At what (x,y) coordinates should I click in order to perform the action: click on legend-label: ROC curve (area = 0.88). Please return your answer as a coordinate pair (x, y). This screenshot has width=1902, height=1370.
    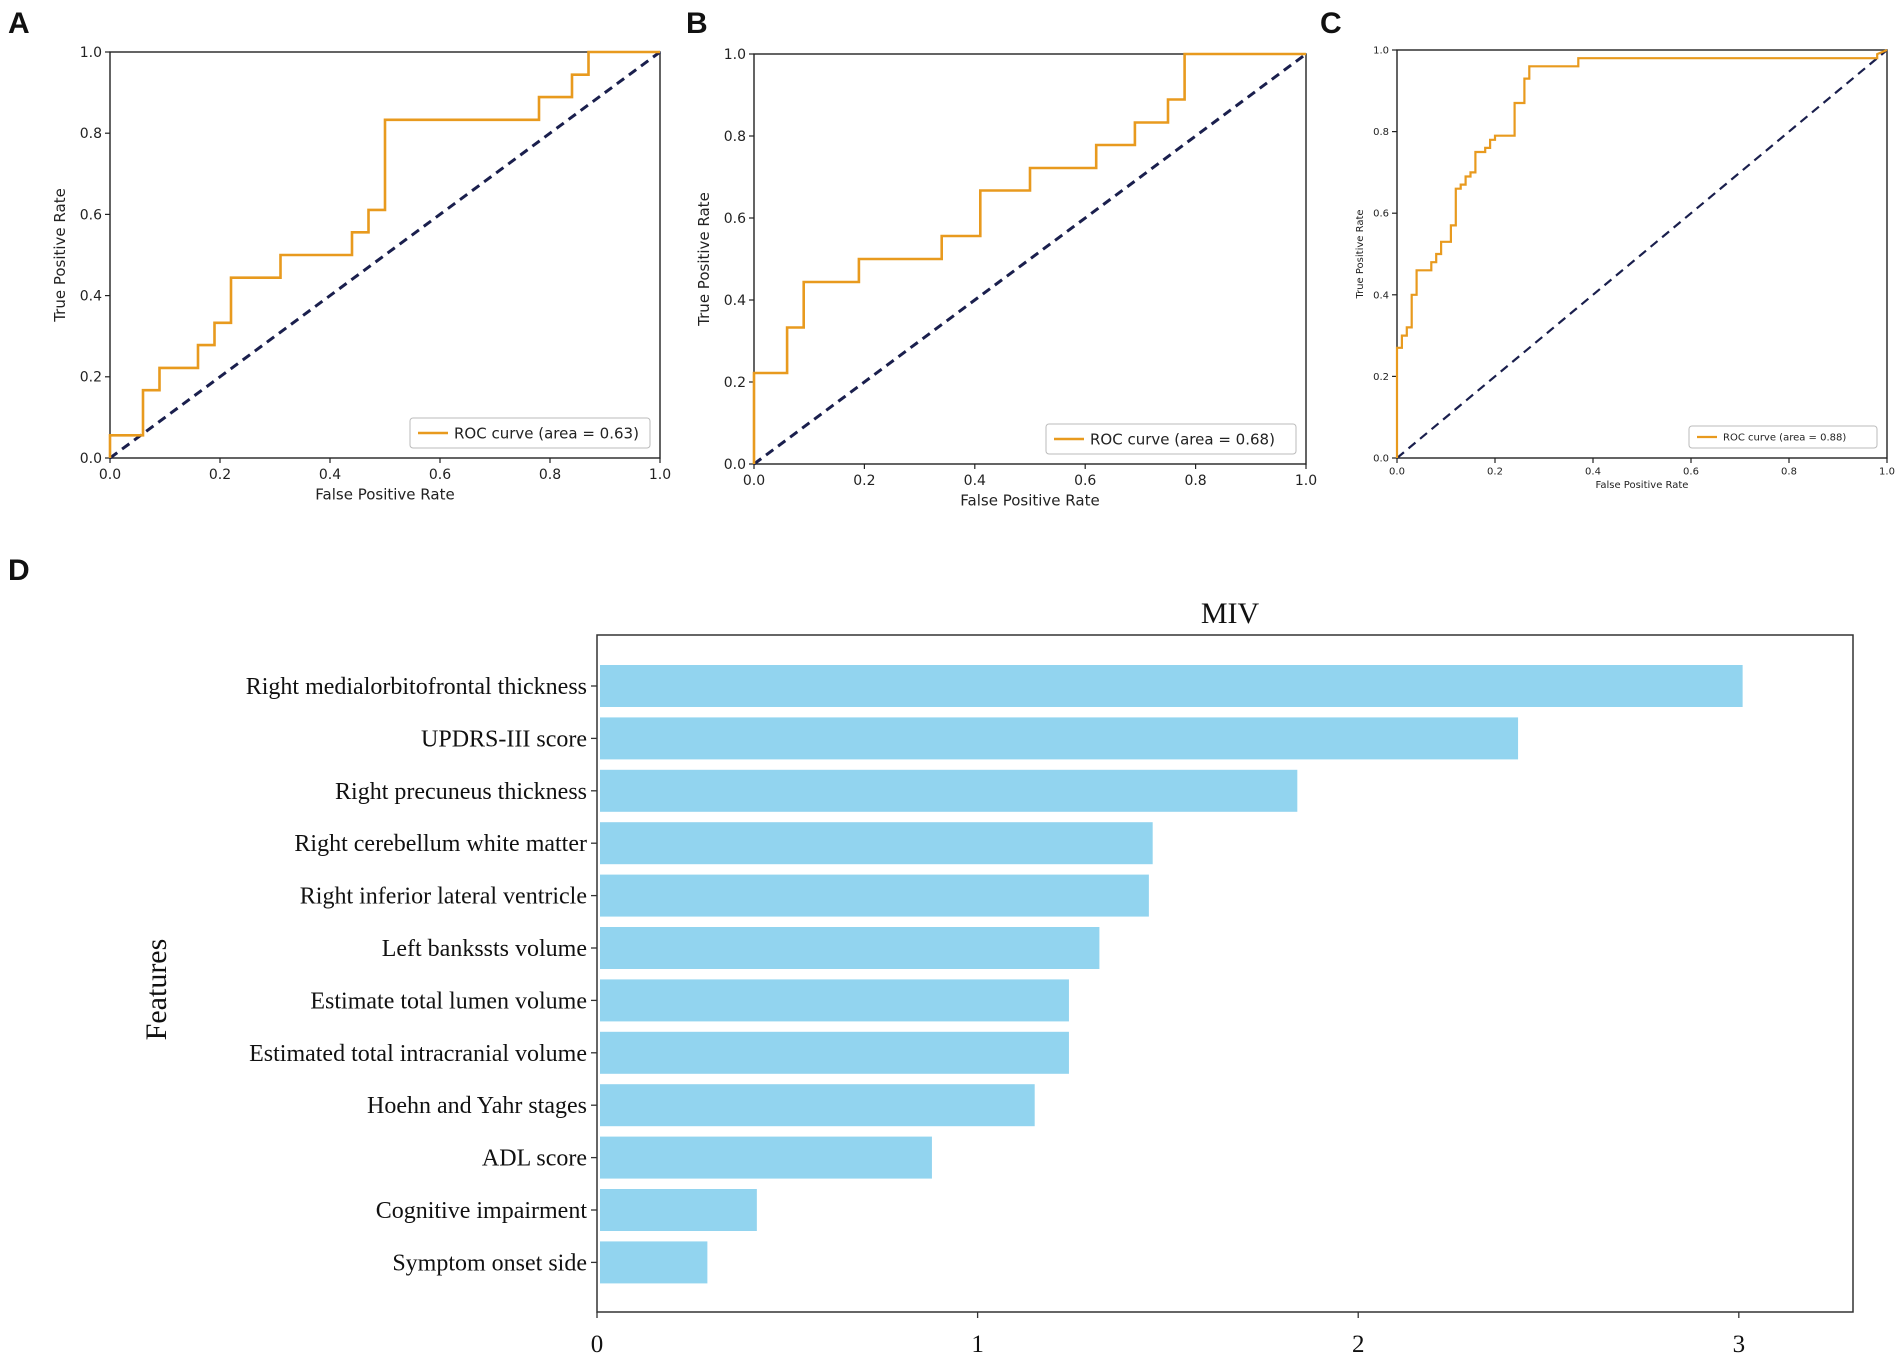
    Looking at the image, I should click on (1784, 438).